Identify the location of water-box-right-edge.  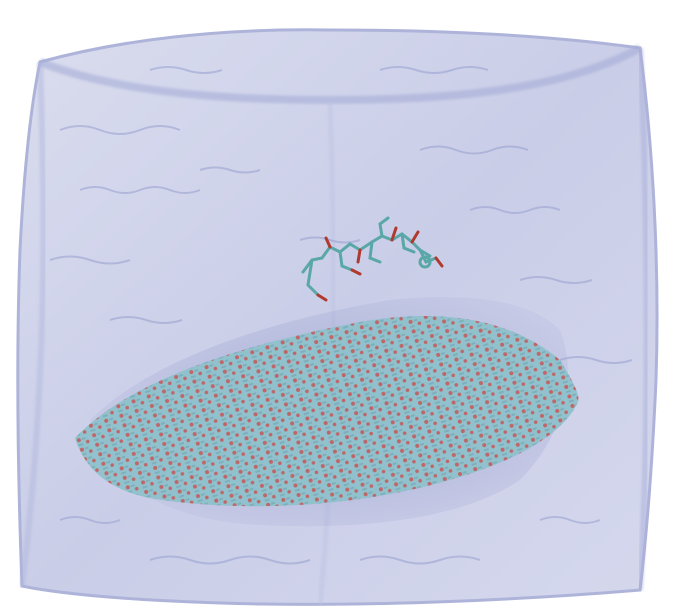
(643, 319).